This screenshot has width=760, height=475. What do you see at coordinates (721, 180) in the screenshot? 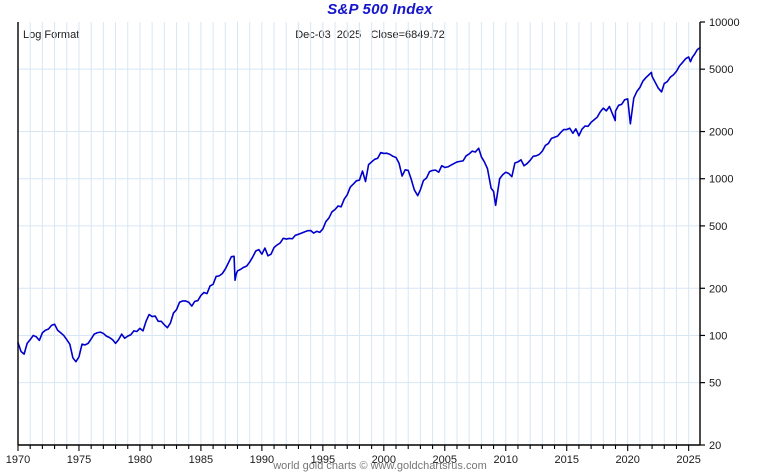
I see `svg-text: 1000` at bounding box center [721, 180].